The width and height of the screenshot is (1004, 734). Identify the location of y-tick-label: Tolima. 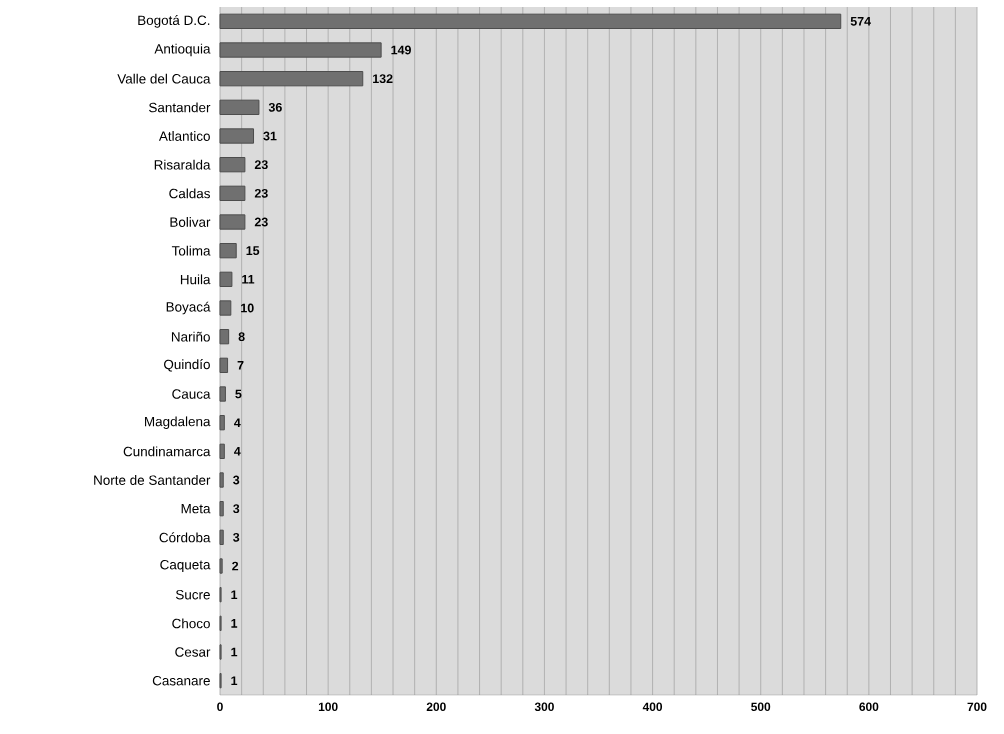
(191, 250).